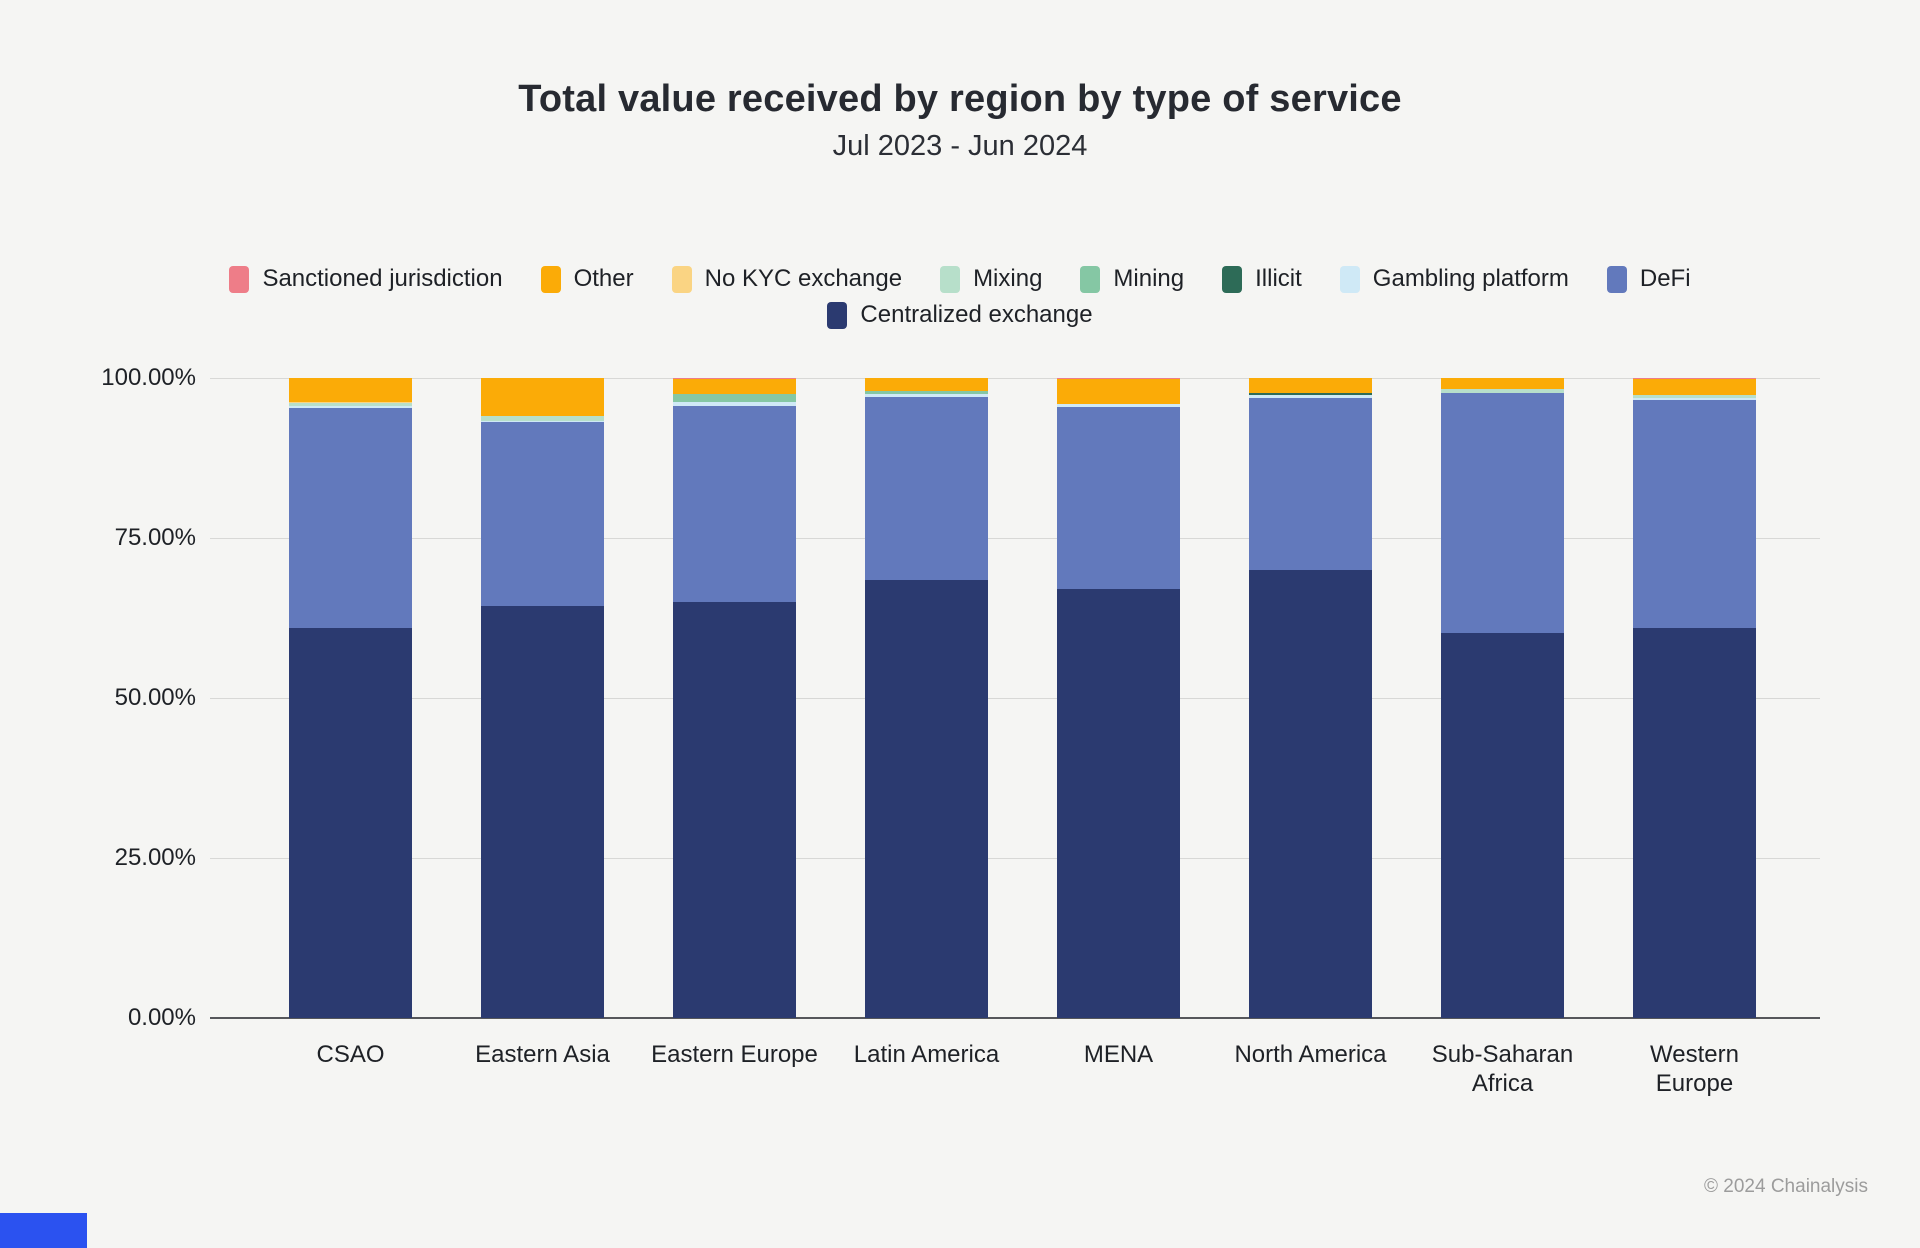 This screenshot has height=1248, width=1920. What do you see at coordinates (1310, 794) in the screenshot?
I see `segment-north-america-centralized-exchange` at bounding box center [1310, 794].